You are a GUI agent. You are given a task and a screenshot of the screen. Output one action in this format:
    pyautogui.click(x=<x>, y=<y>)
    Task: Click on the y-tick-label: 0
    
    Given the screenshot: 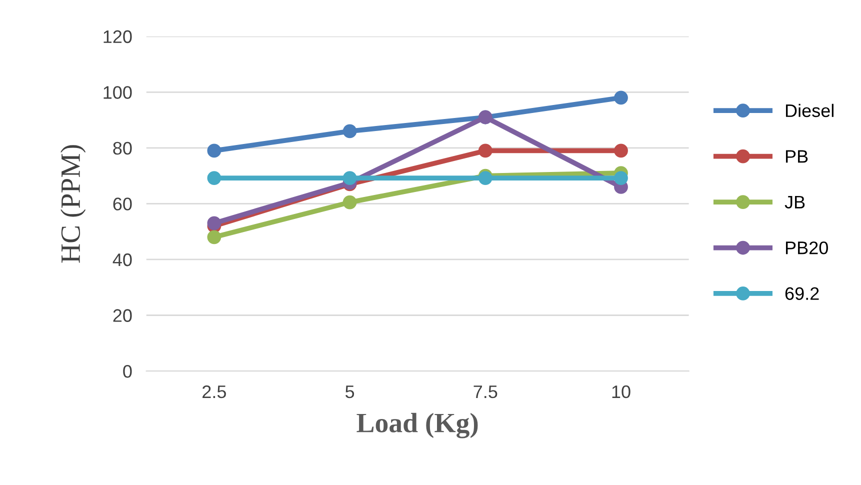 What is the action you would take?
    pyautogui.click(x=127, y=371)
    